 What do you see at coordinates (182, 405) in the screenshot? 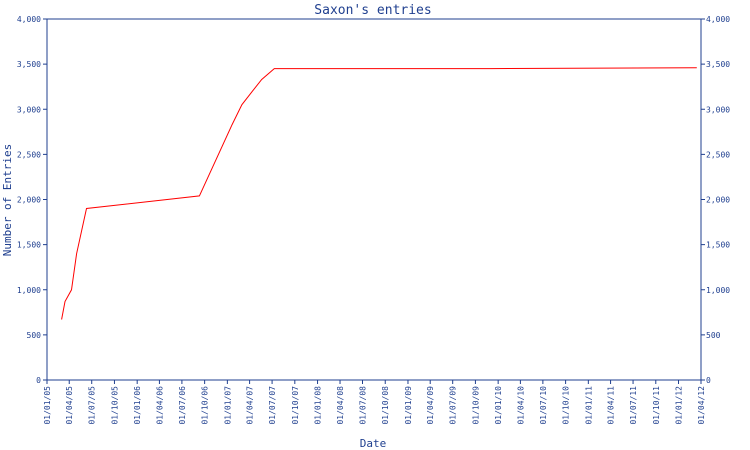
I see `x-tick-label: 01/07/06` at bounding box center [182, 405].